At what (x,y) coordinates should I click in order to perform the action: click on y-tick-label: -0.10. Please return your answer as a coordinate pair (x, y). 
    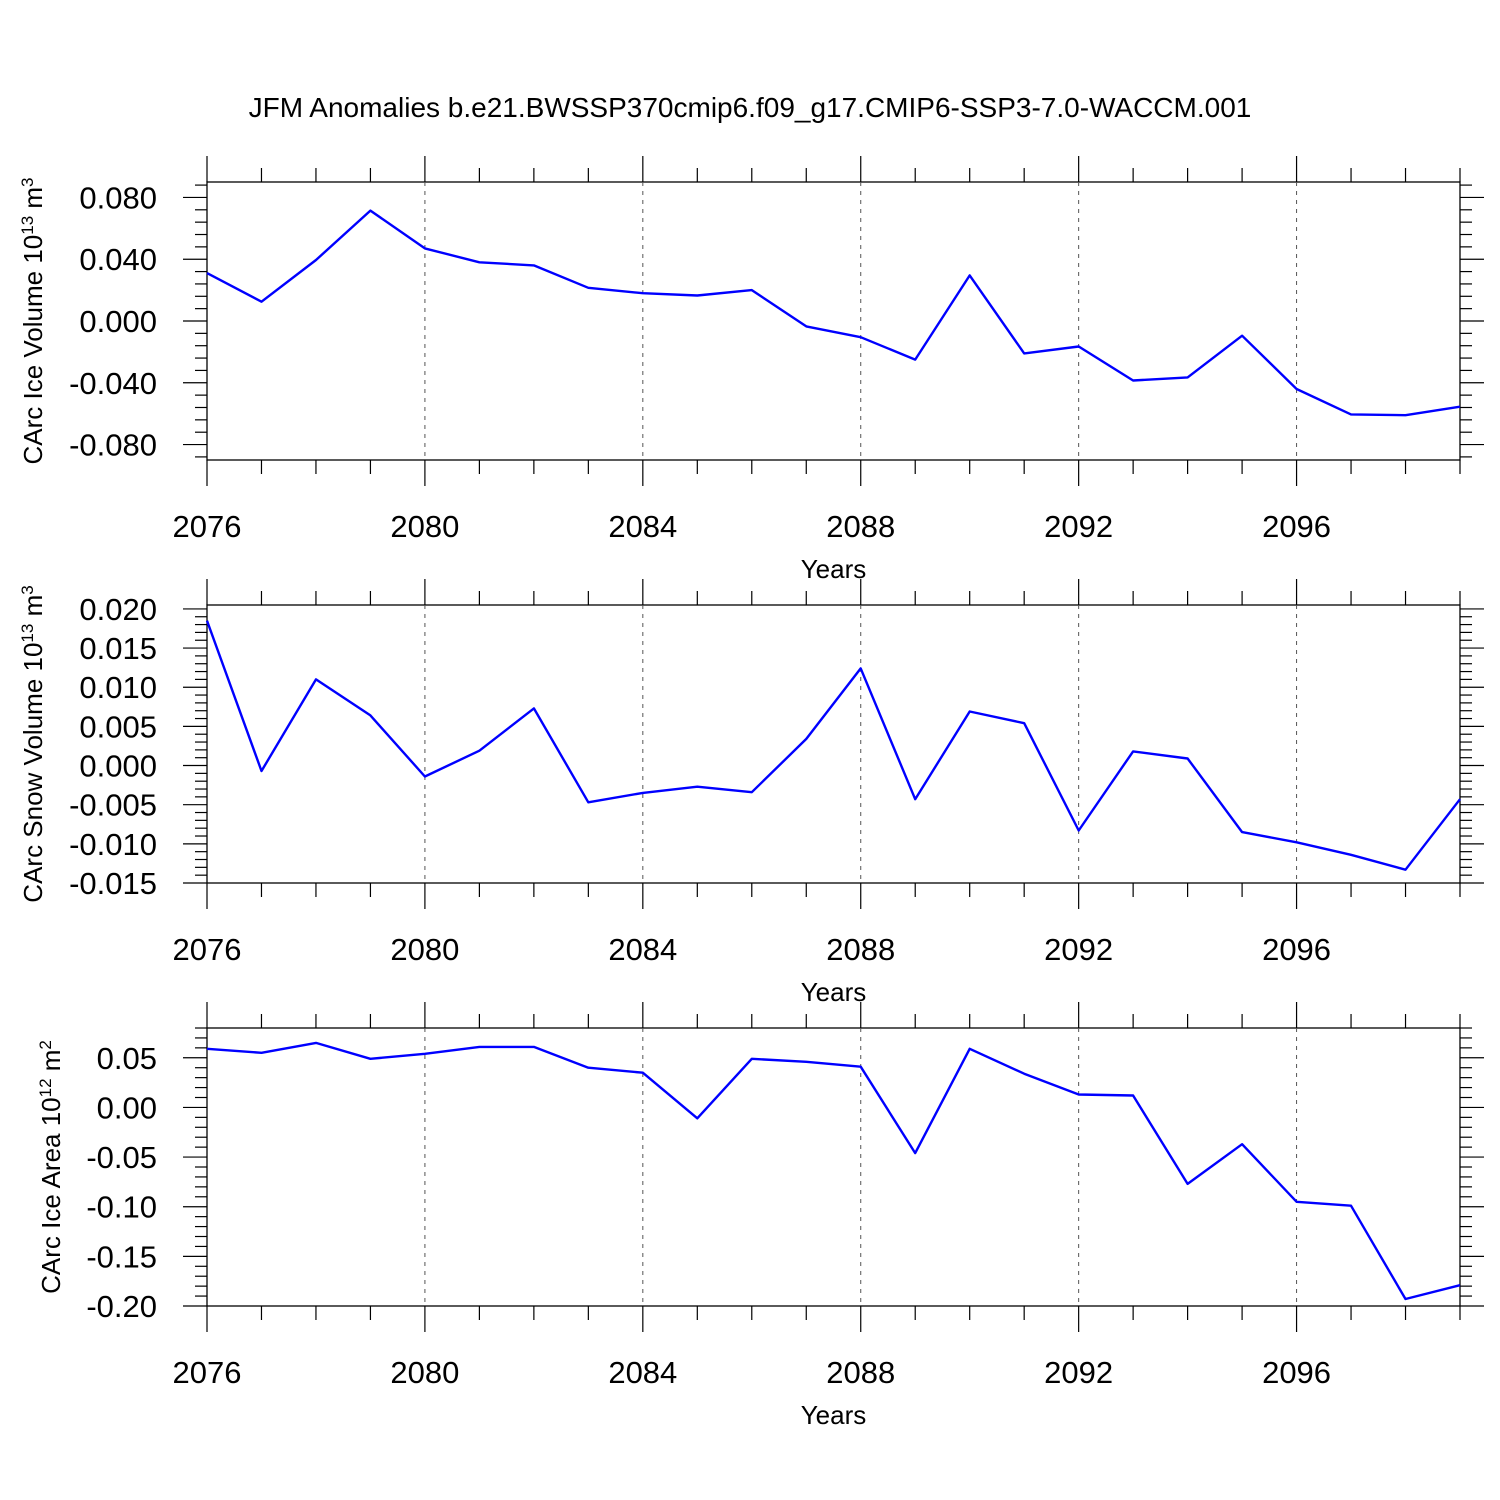
    Looking at the image, I should click on (121, 1207).